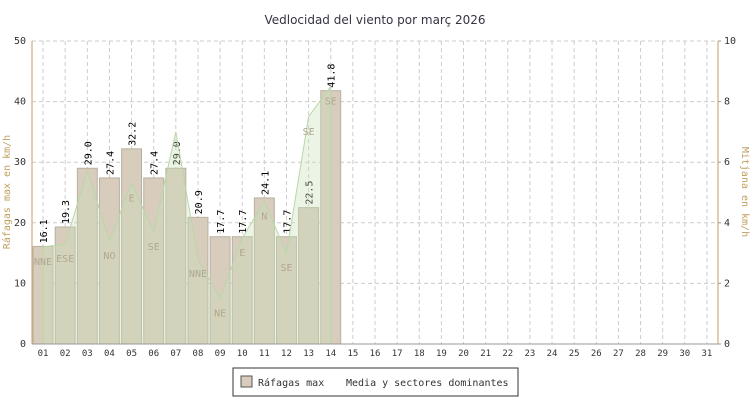 The image size is (750, 404). What do you see at coordinates (20, 283) in the screenshot?
I see `y-tick-label: 10` at bounding box center [20, 283].